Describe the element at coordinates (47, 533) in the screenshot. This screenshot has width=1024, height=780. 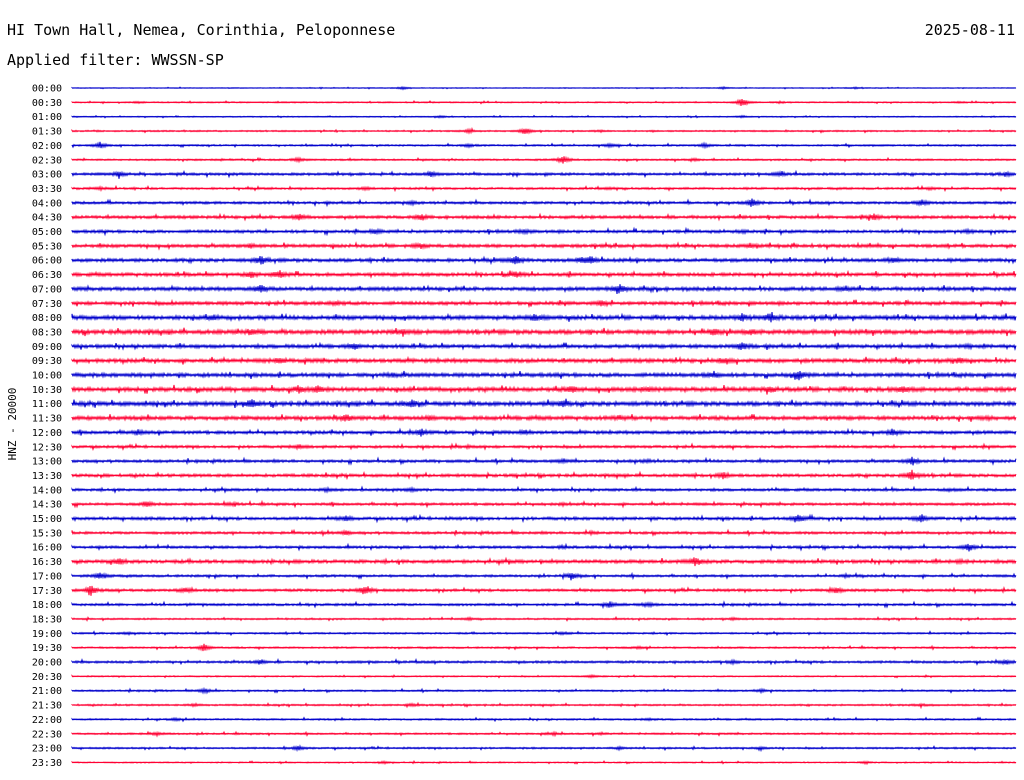
I see `row-label-1530: 15:30` at that location.